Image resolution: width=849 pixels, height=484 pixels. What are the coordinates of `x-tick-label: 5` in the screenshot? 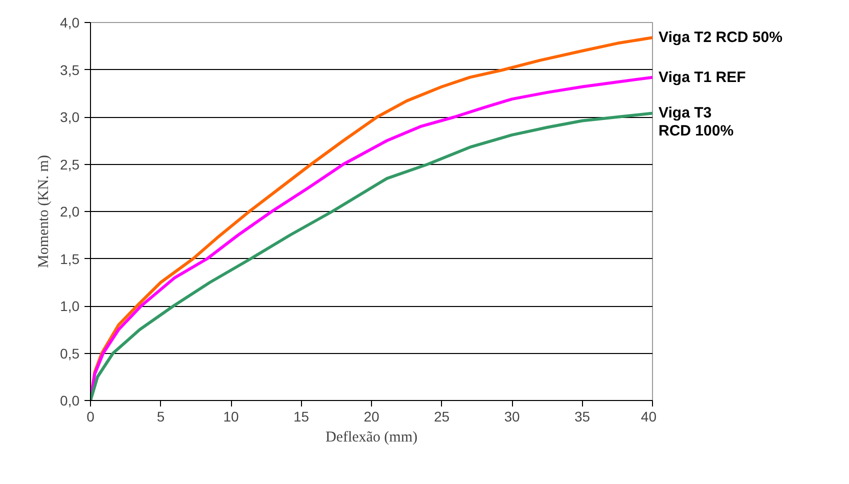 It's located at (160, 416).